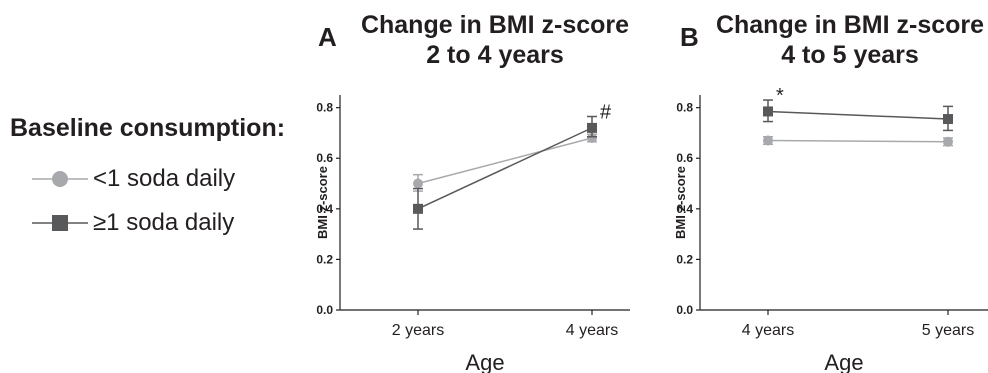 The width and height of the screenshot is (988, 373). Describe the element at coordinates (768, 330) in the screenshot. I see `panel-b-x-tick-label: 4 years` at that location.